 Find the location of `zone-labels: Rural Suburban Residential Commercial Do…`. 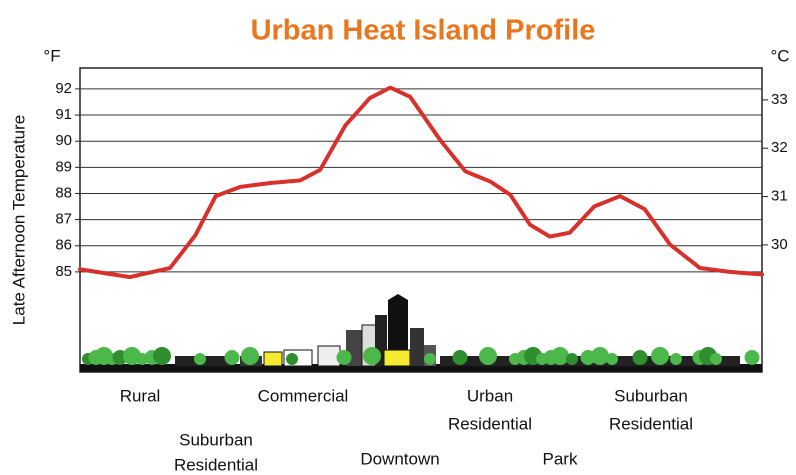

zone-labels: Rural Suburban Residential Commercial Do… is located at coordinates (406, 430).